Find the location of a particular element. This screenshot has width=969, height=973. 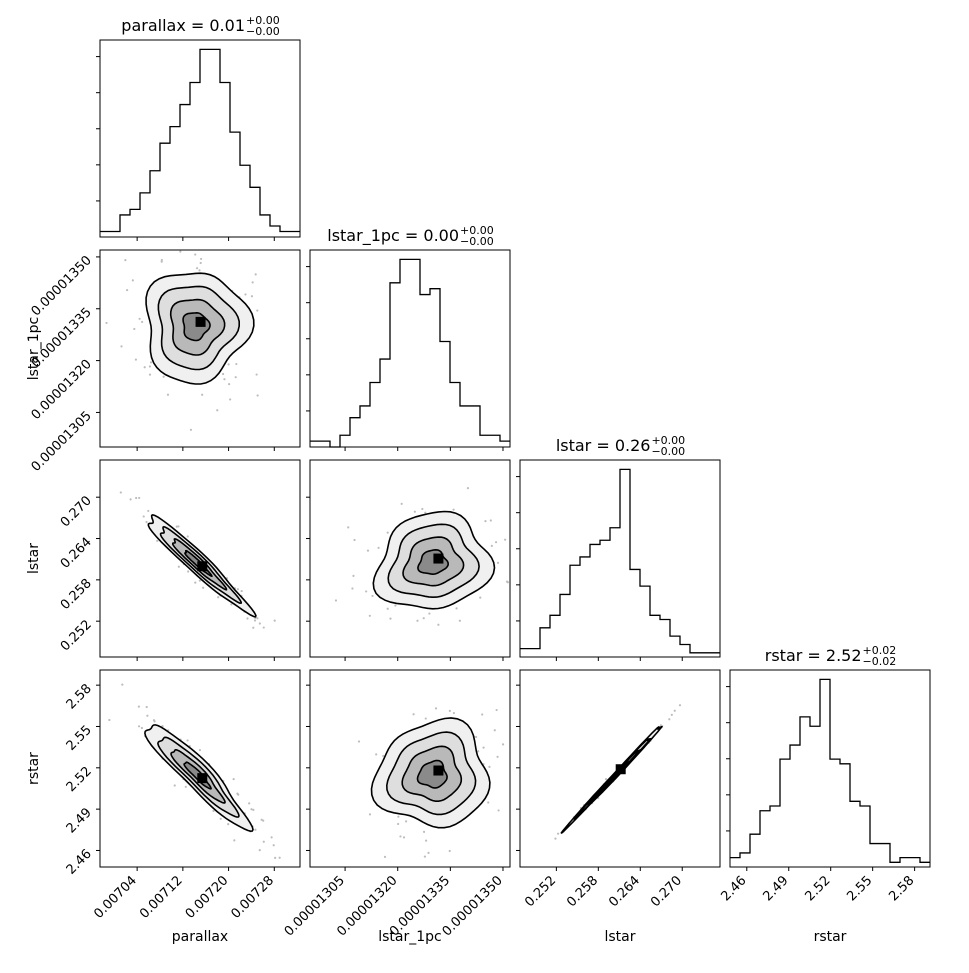

histogram-frame-rstar is located at coordinates (830, 768).